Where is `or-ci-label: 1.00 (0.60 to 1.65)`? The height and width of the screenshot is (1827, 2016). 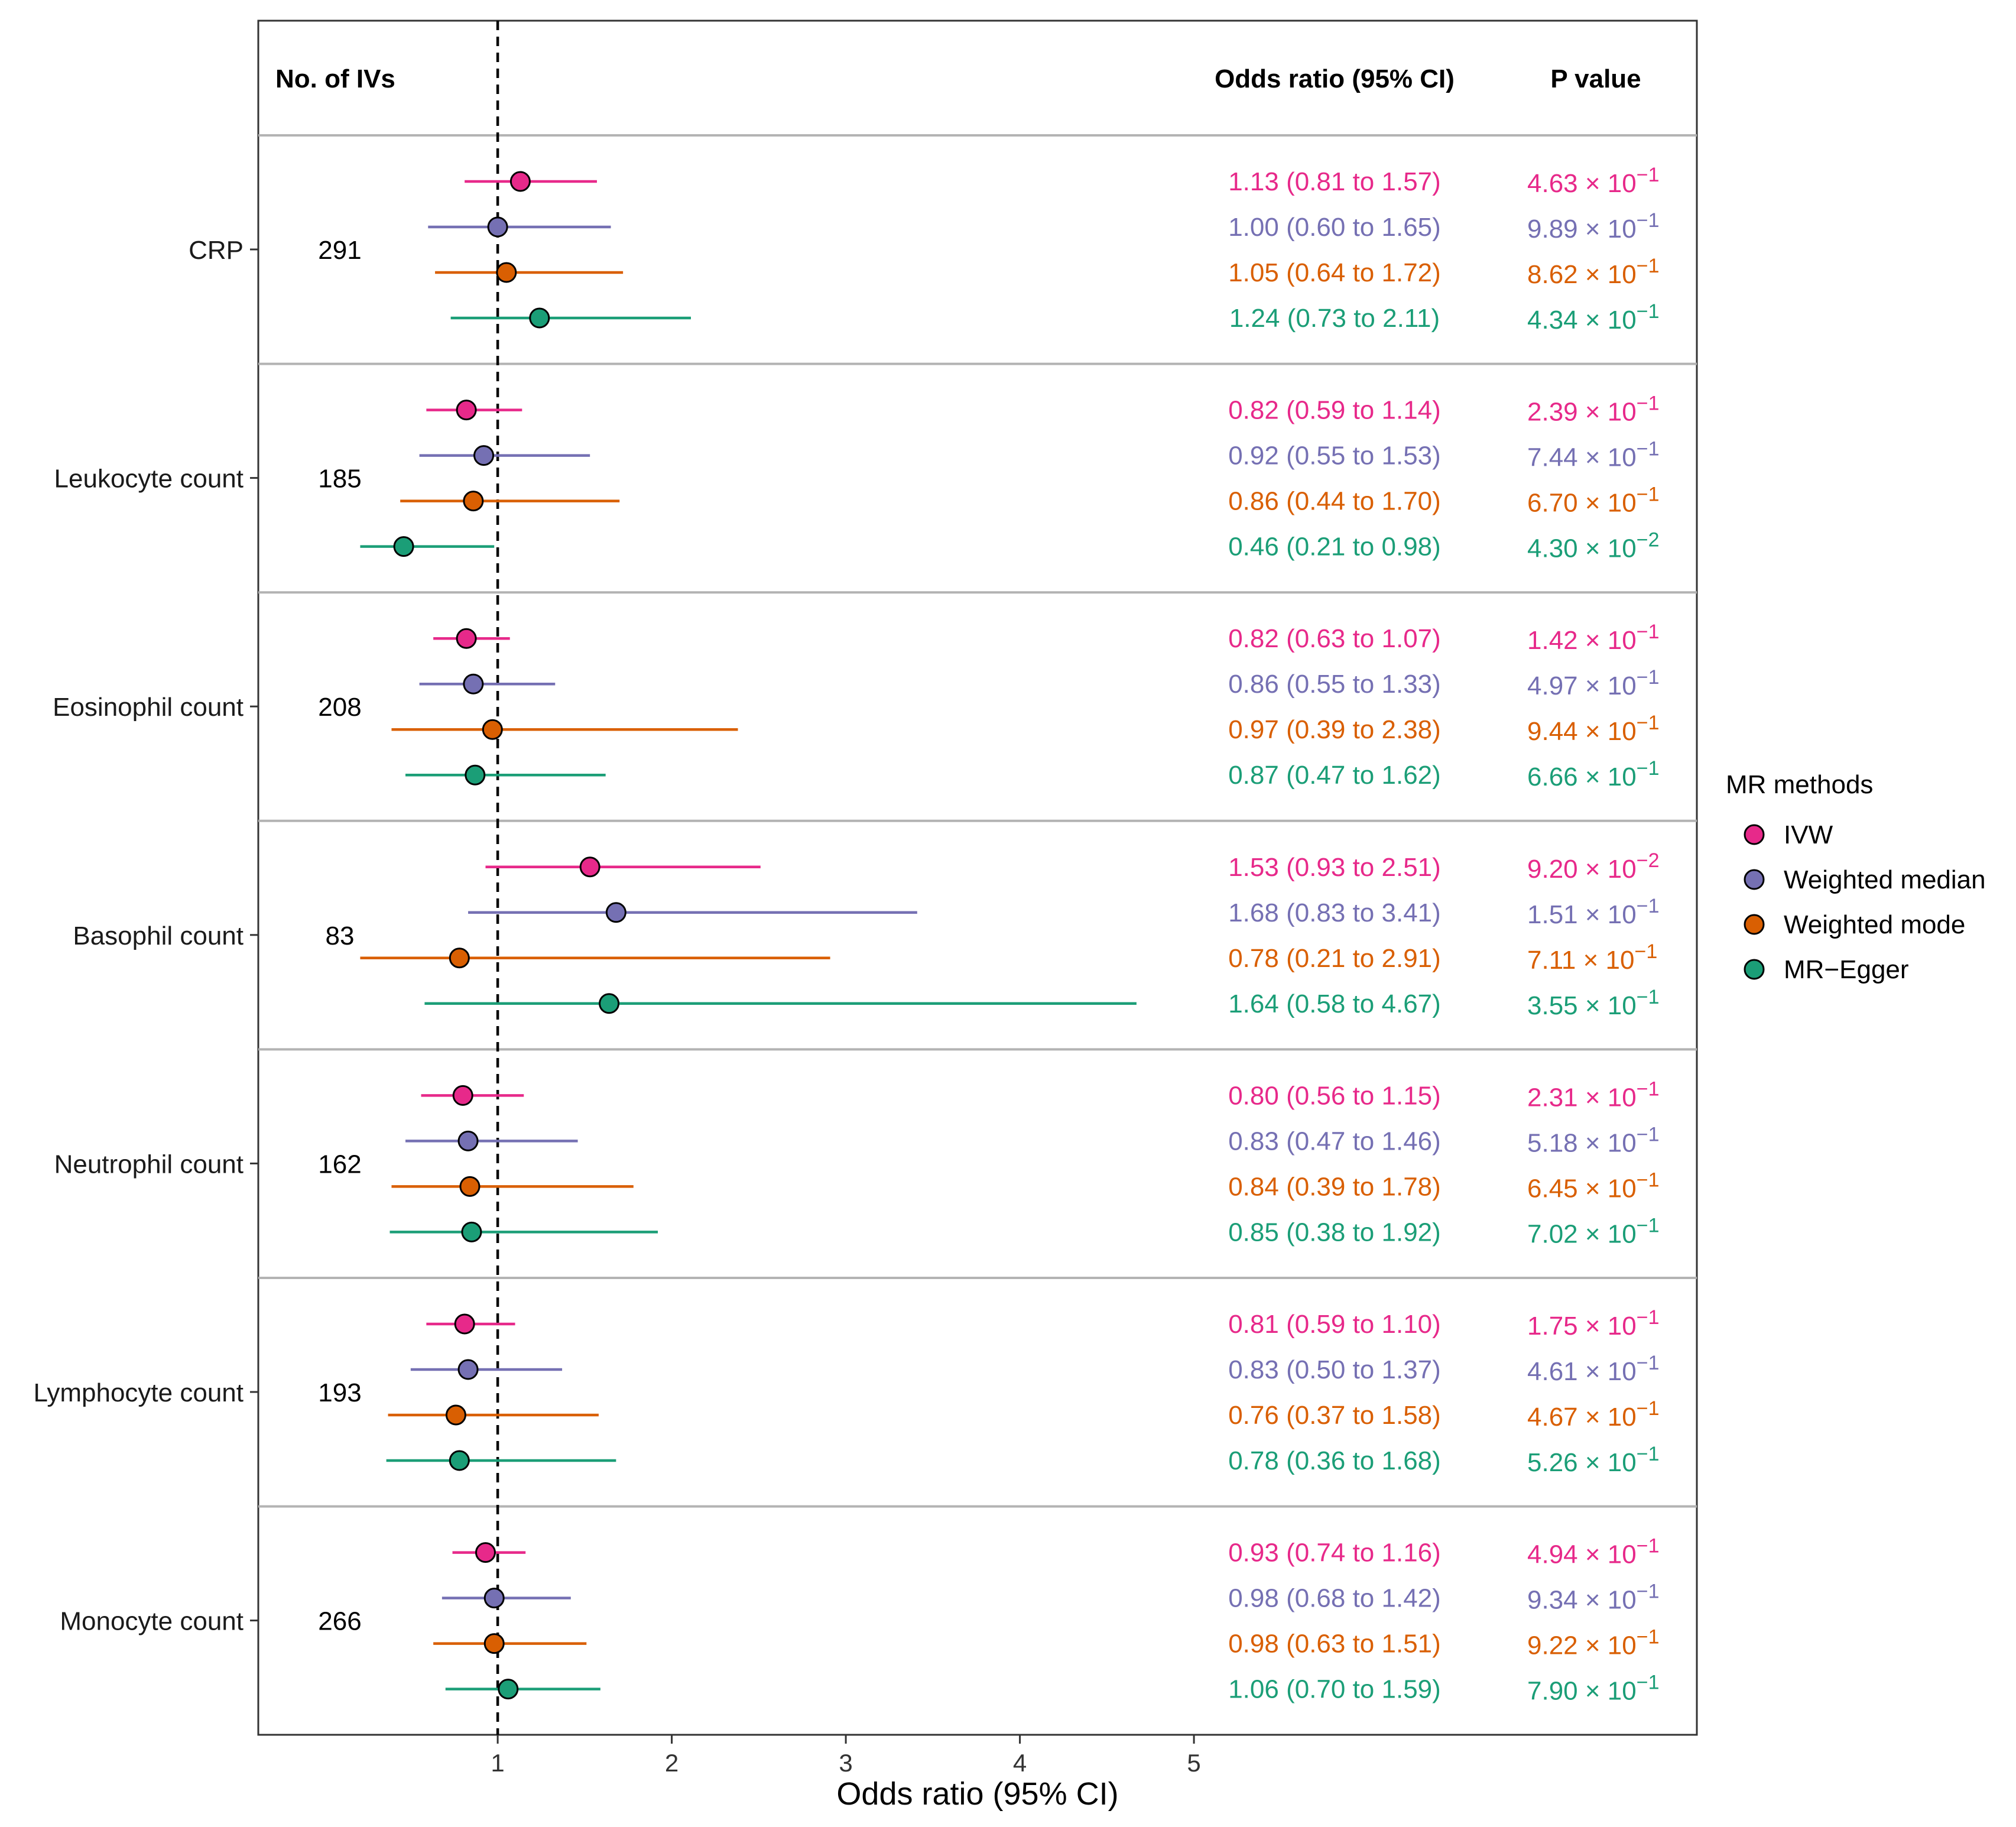 or-ci-label: 1.00 (0.60 to 1.65) is located at coordinates (1334, 227).